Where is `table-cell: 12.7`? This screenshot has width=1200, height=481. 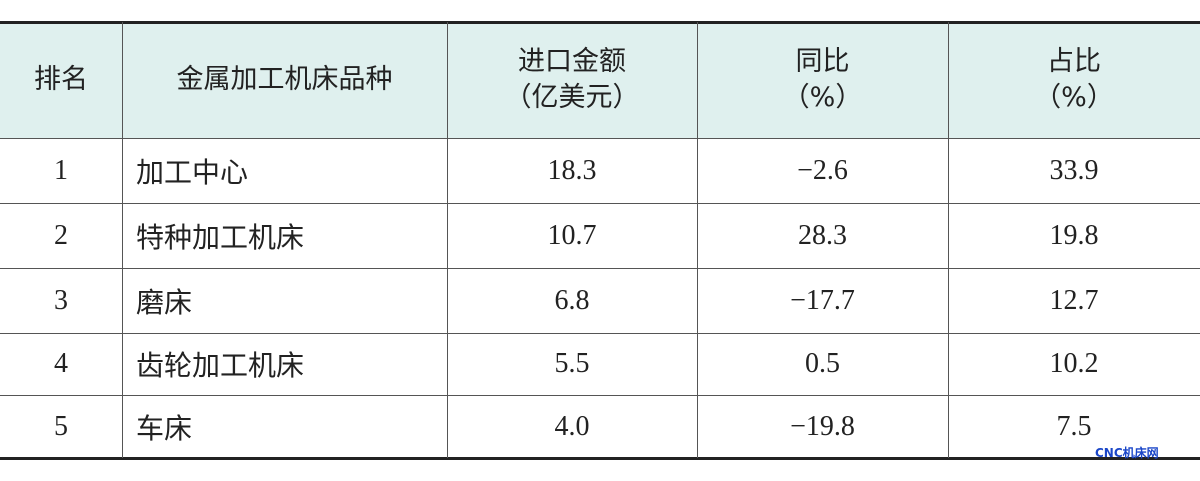
table-cell: 12.7 is located at coordinates (1074, 300).